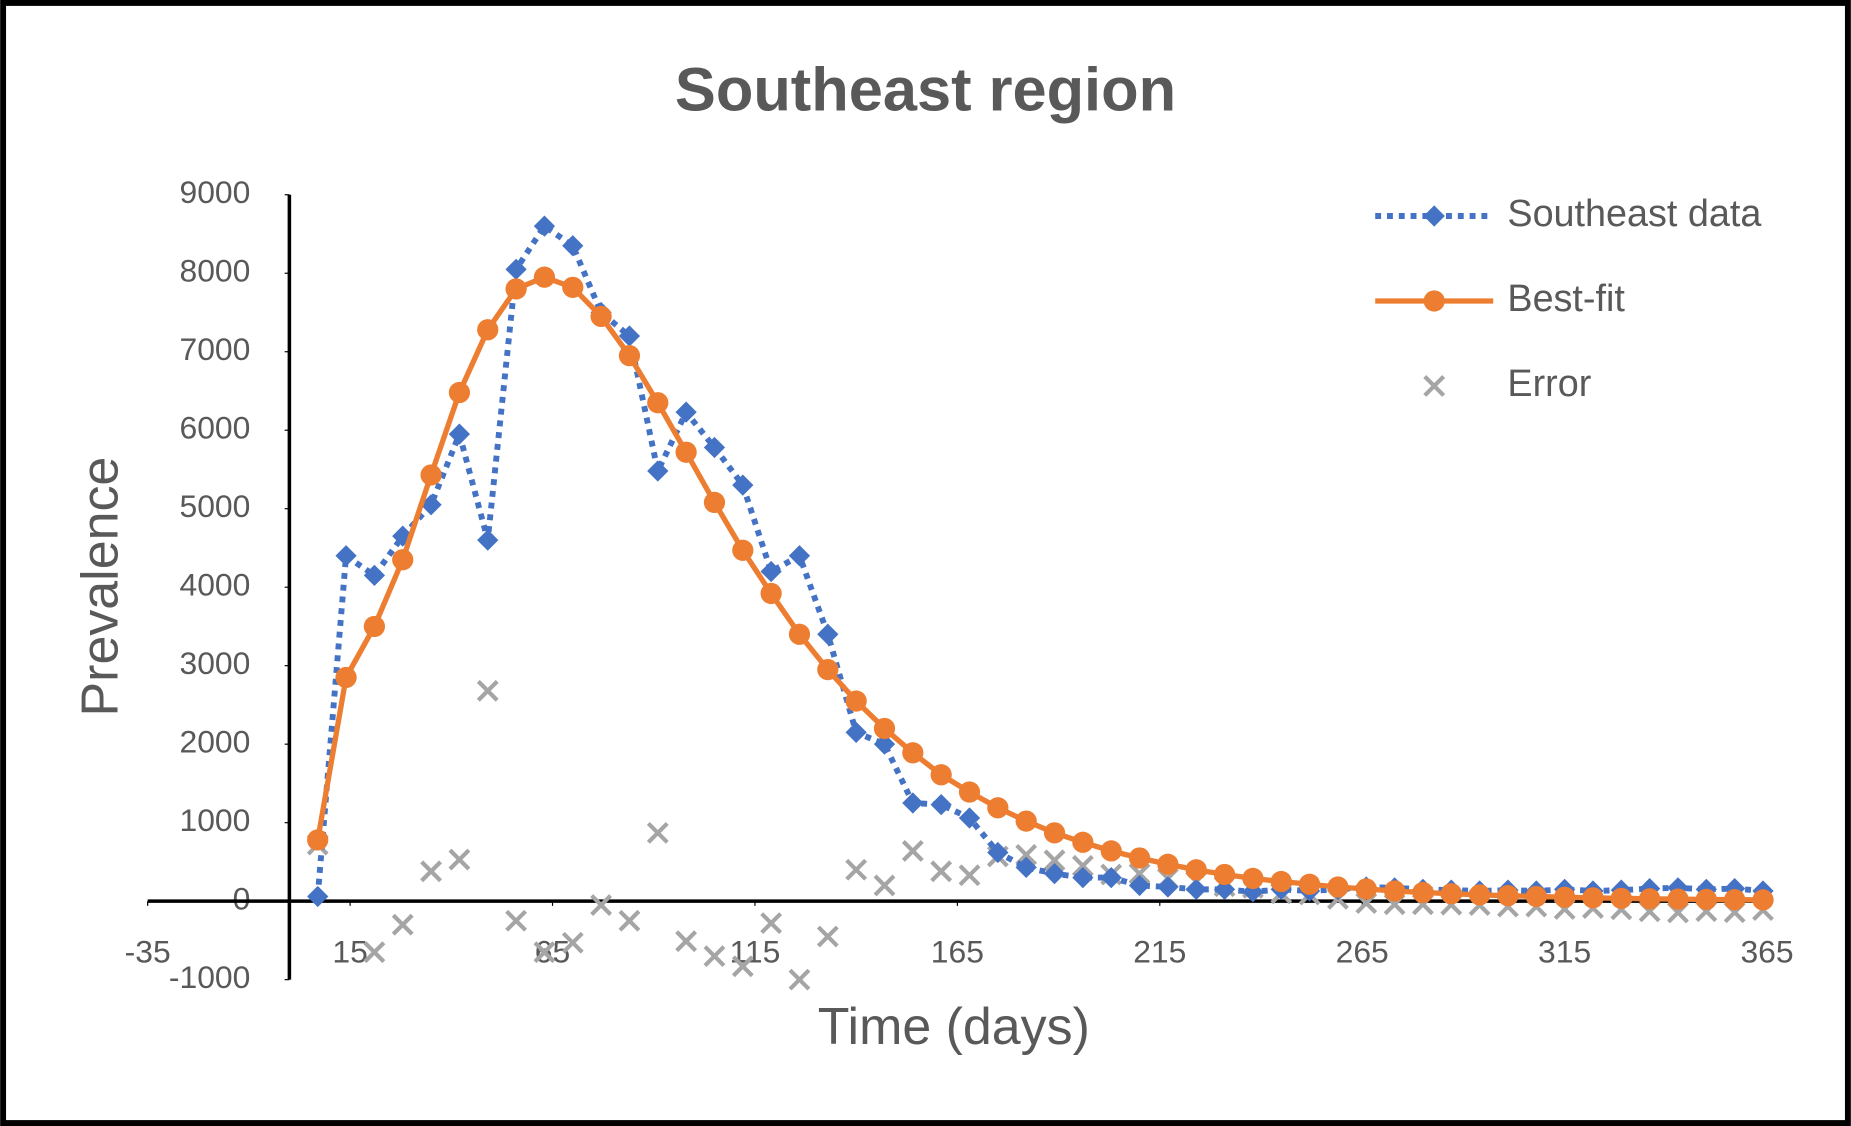  Describe the element at coordinates (214, 506) in the screenshot. I see `y-tick-label: 5000` at that location.